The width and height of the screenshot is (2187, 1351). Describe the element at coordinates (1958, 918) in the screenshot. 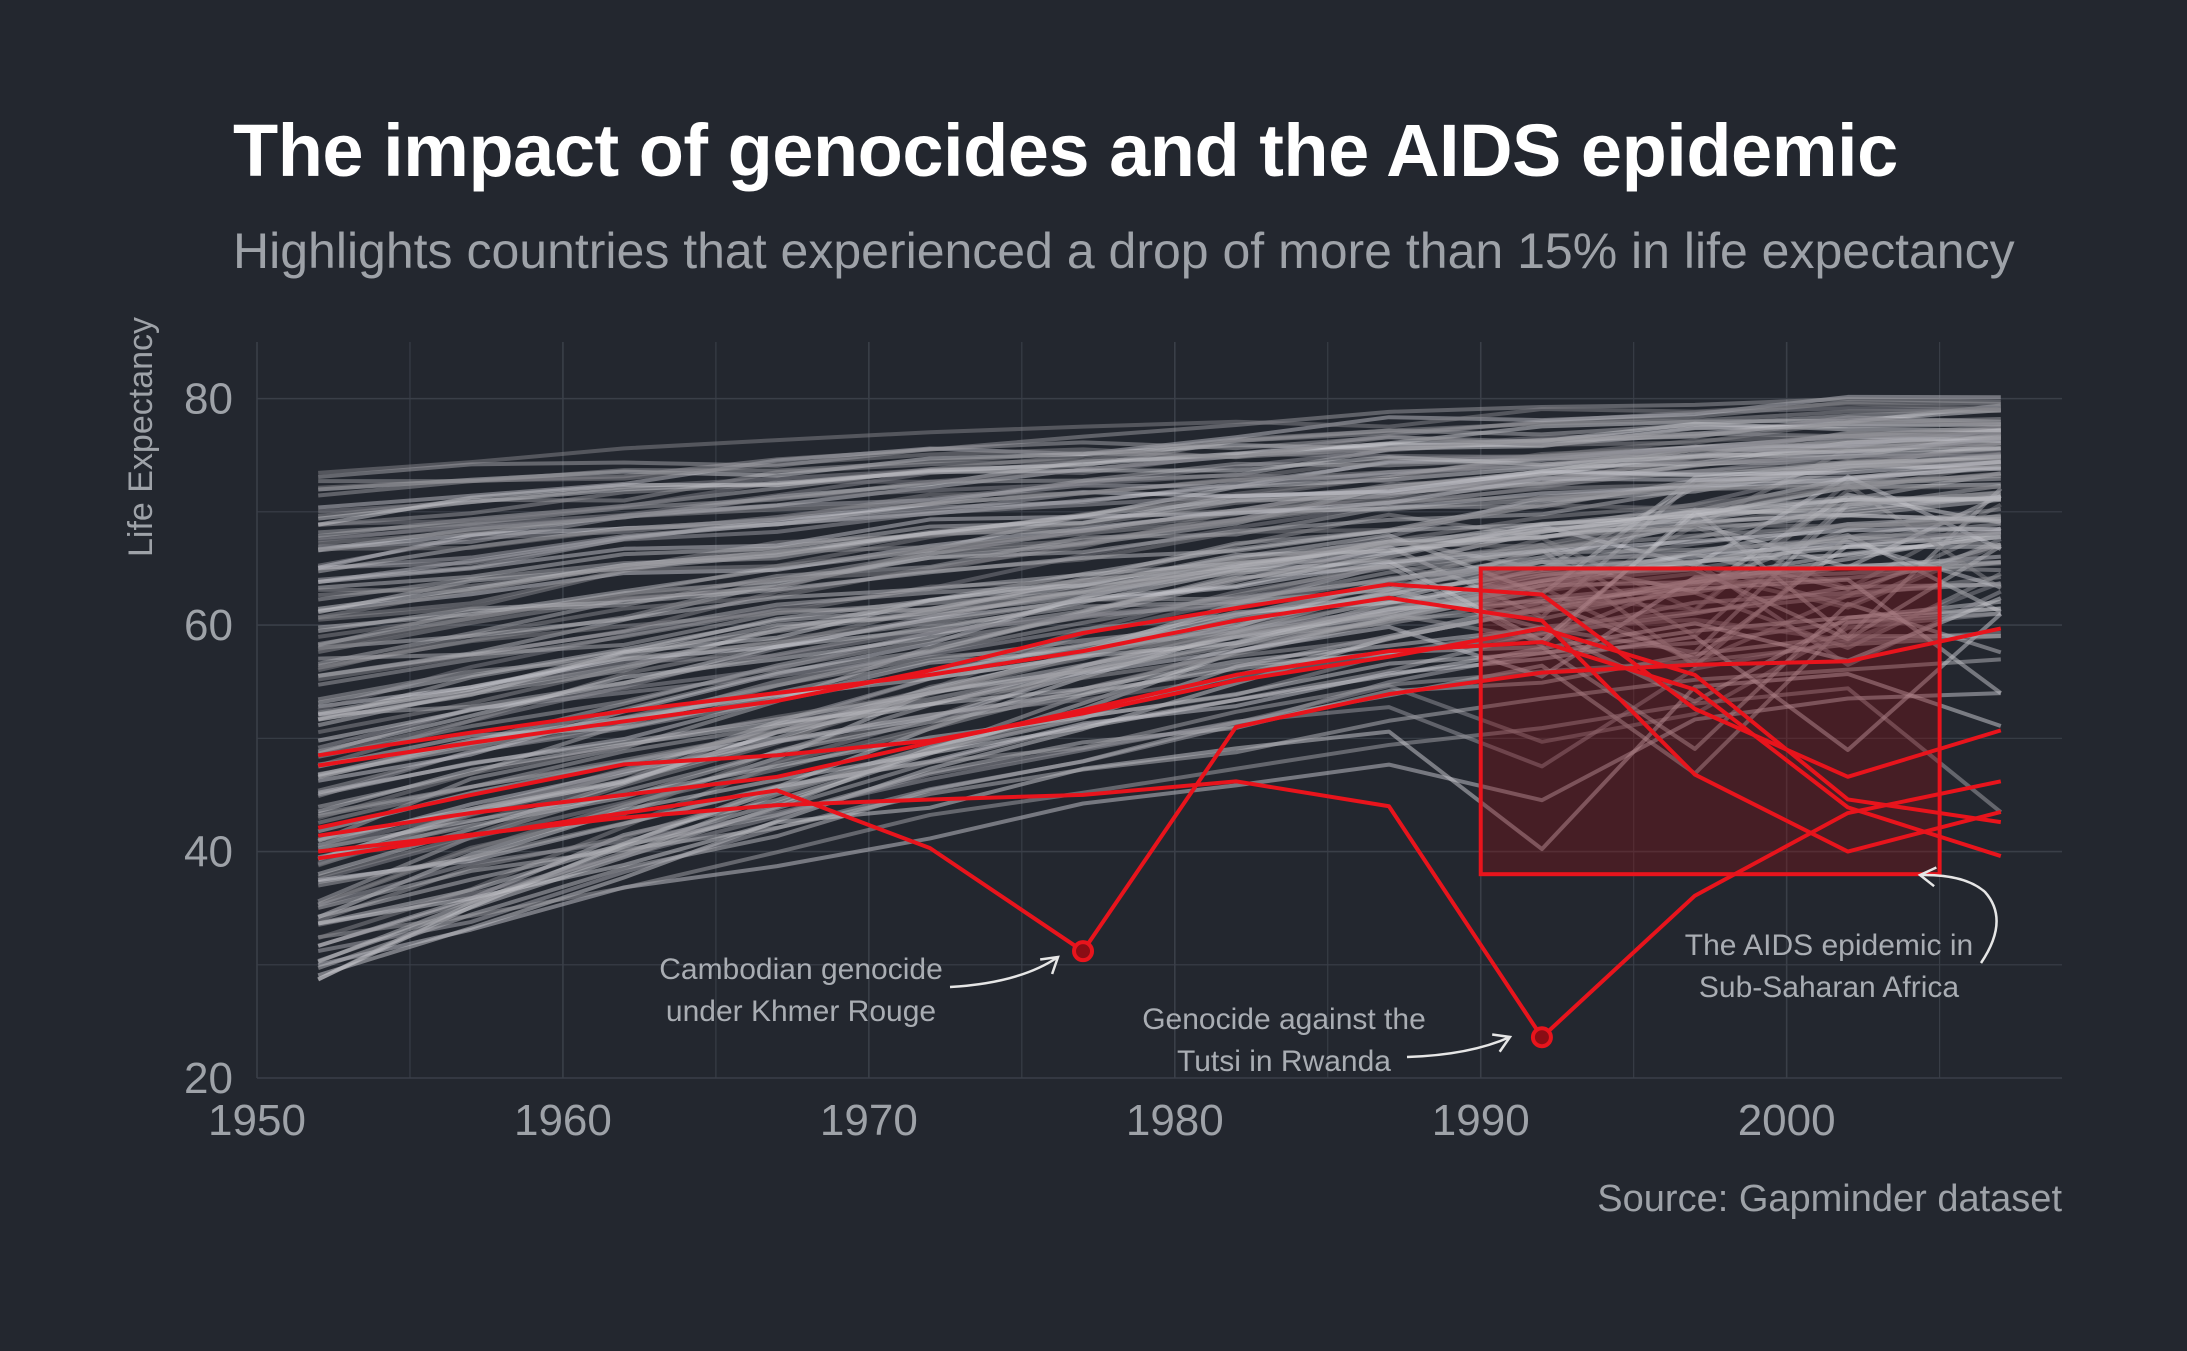

I see `annotation-arrow-aids` at that location.